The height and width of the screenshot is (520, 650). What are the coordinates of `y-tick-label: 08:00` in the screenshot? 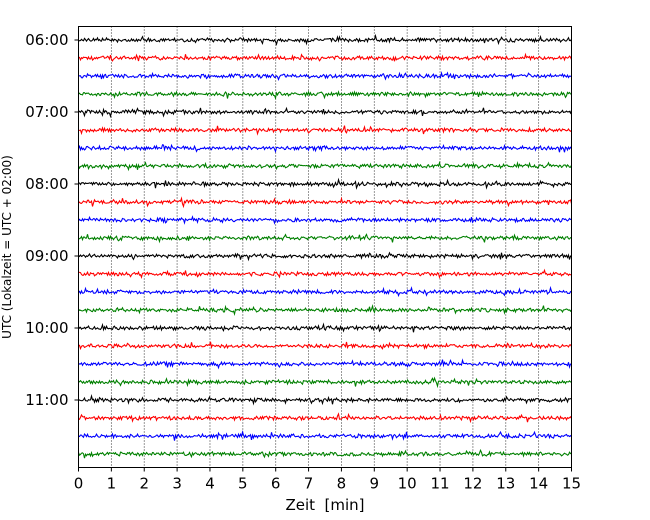 It's located at (46, 184).